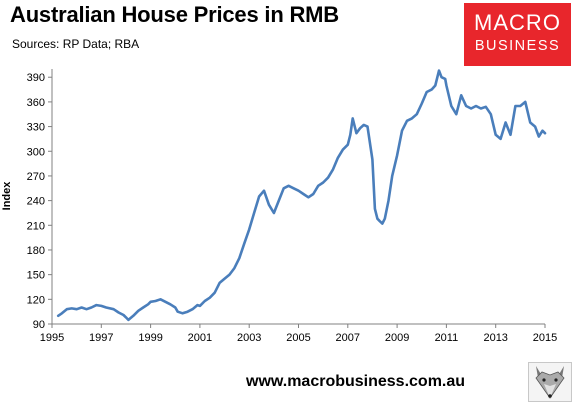 The image size is (575, 403). Describe the element at coordinates (495, 338) in the screenshot. I see `x-tick-label: 2013` at that location.